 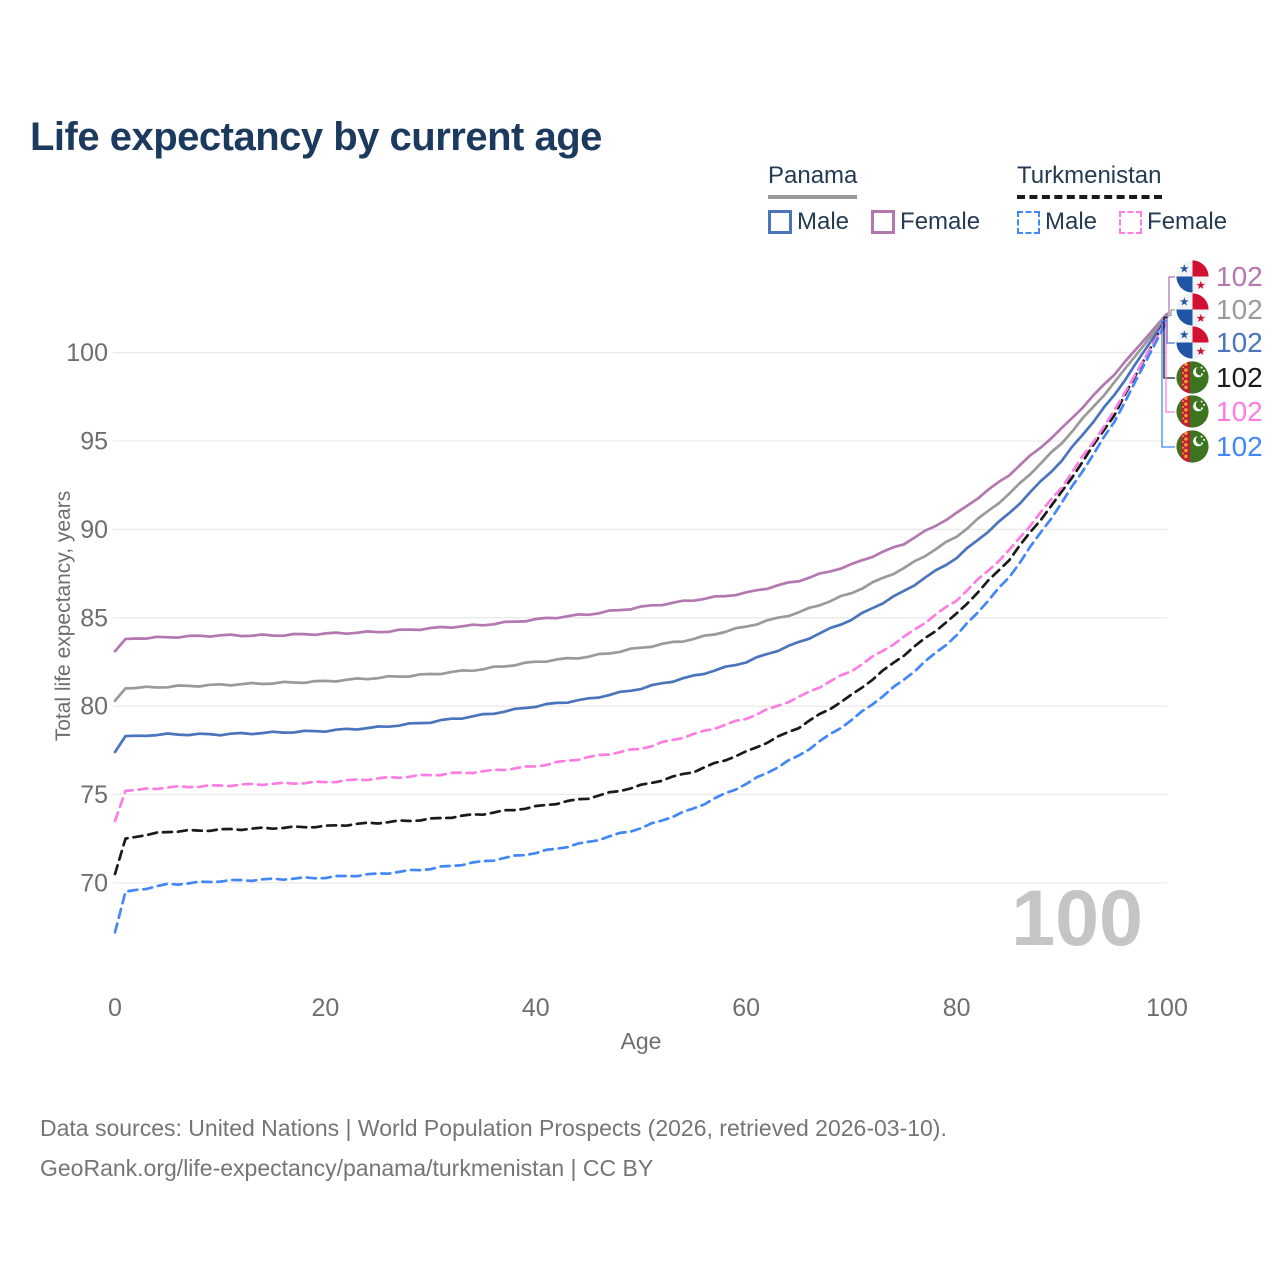 What do you see at coordinates (1167, 1008) in the screenshot?
I see `x-tick-label: 100` at bounding box center [1167, 1008].